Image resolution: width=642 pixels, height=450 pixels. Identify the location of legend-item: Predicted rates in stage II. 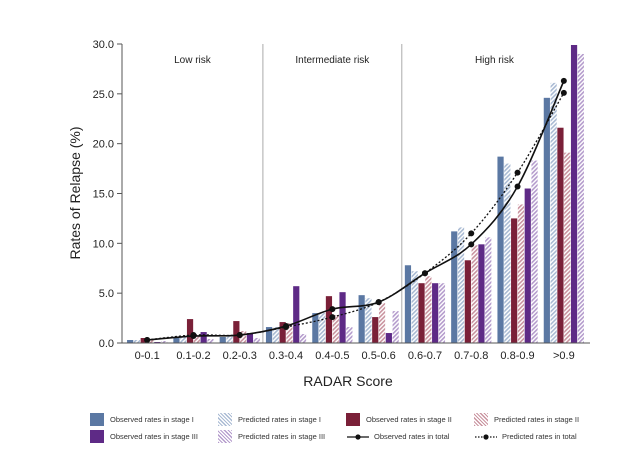
(538, 419).